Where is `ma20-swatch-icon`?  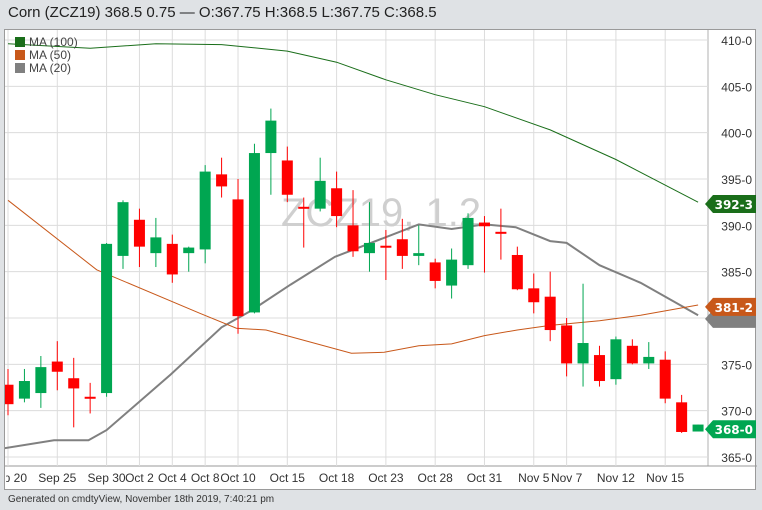
ma20-swatch-icon is located at coordinates (20, 68).